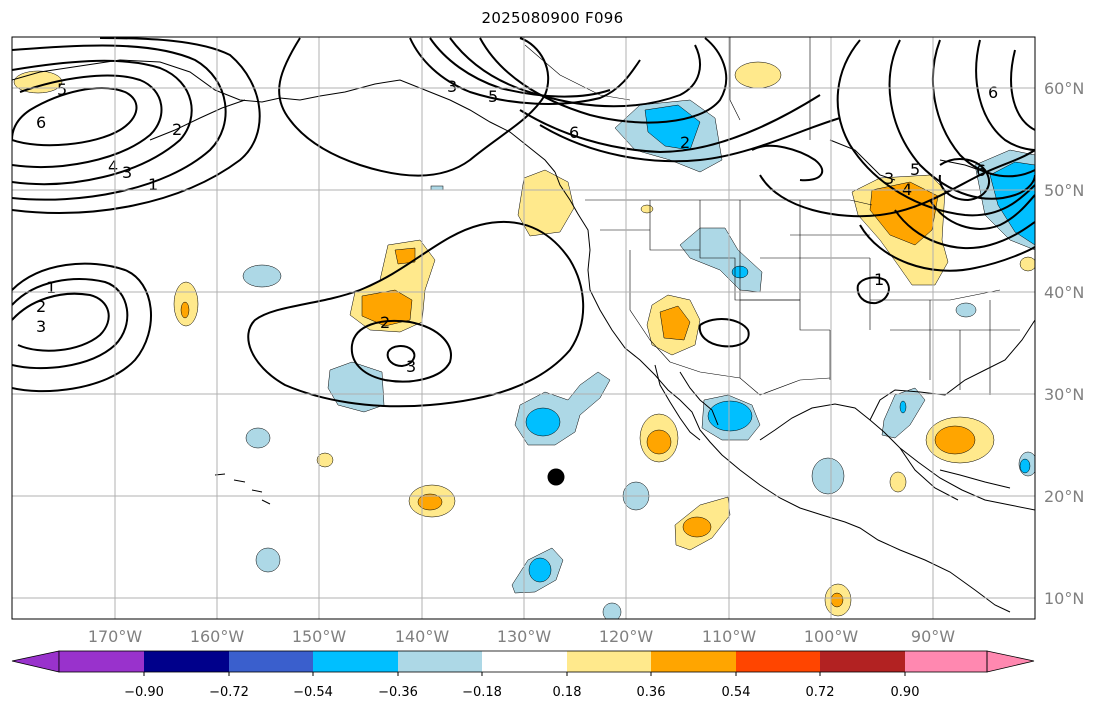 This screenshot has height=712, width=1105. Describe the element at coordinates (217, 636) in the screenshot. I see `lon-label: 160°W` at that location.